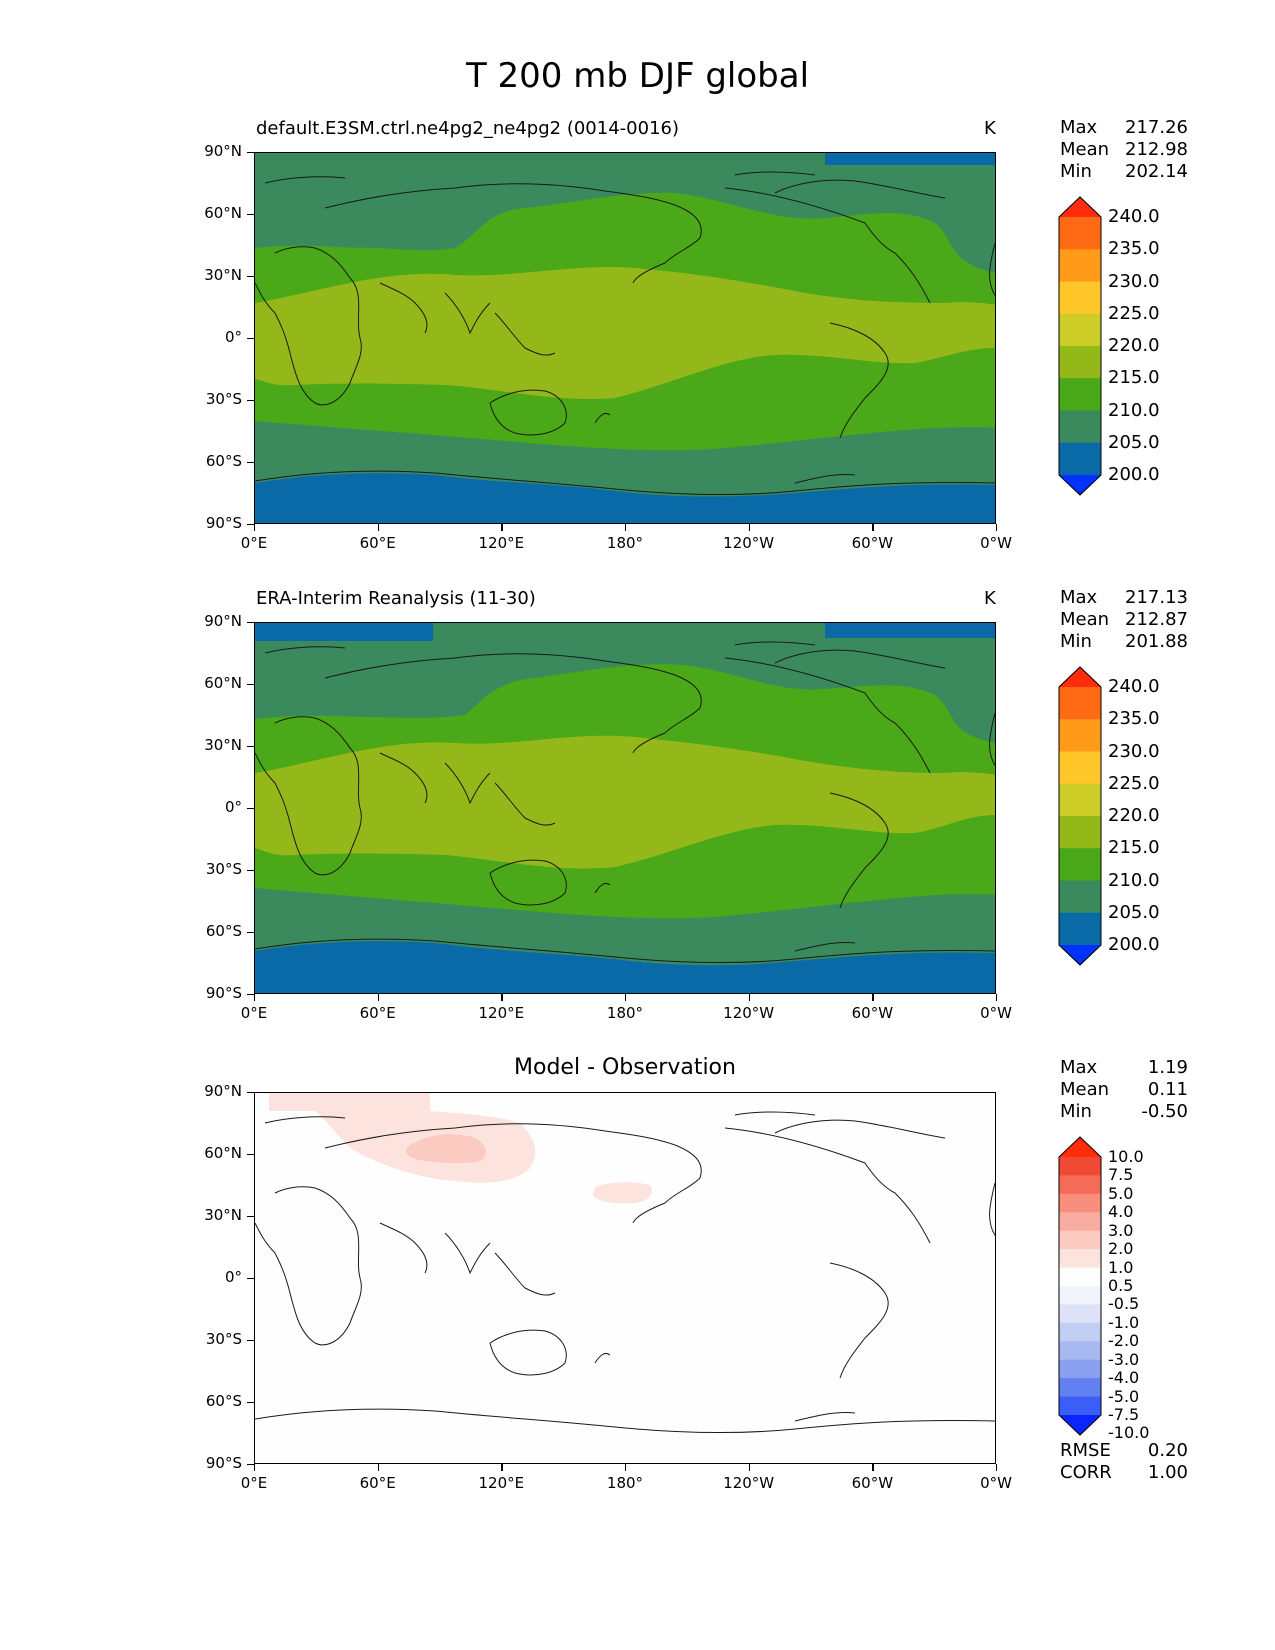 This screenshot has height=1650, width=1275. What do you see at coordinates (1156, 127) in the screenshot?
I see `stat-max-value: 217.26` at bounding box center [1156, 127].